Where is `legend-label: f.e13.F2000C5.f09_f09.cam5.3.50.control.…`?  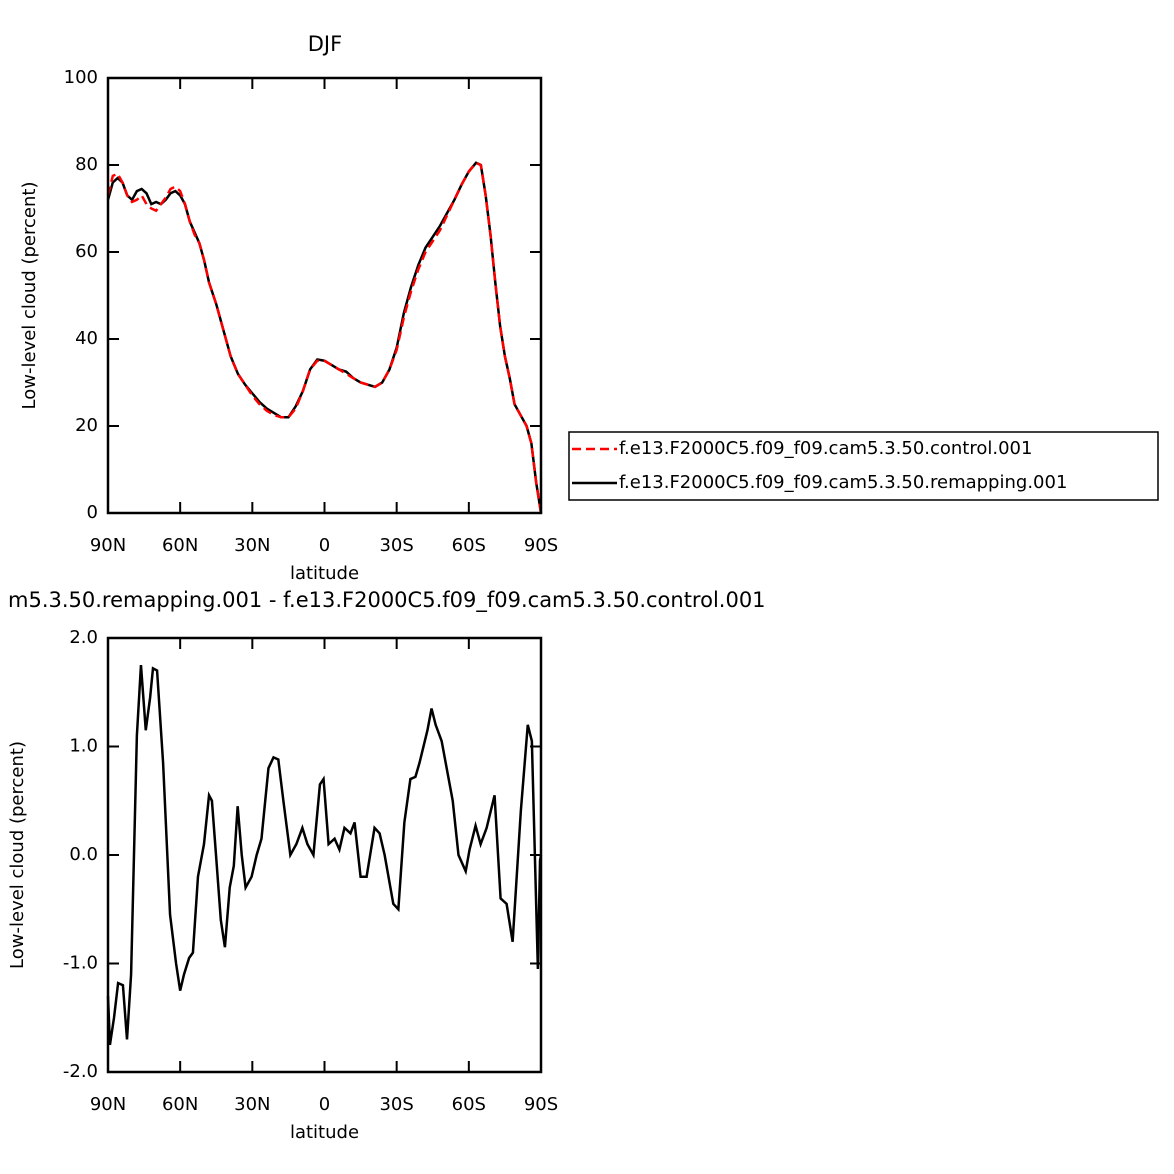
legend-label: f.e13.F2000C5.f09_f09.cam5.3.50.control.… is located at coordinates (825, 448).